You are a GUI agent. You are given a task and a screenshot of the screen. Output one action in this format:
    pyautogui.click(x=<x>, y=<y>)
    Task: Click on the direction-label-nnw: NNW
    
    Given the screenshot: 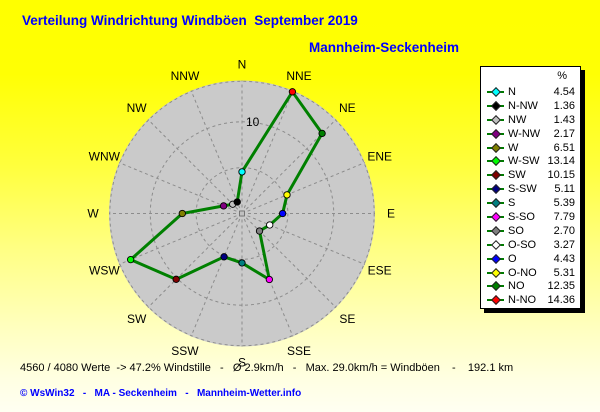 What is the action you would take?
    pyautogui.click(x=185, y=76)
    